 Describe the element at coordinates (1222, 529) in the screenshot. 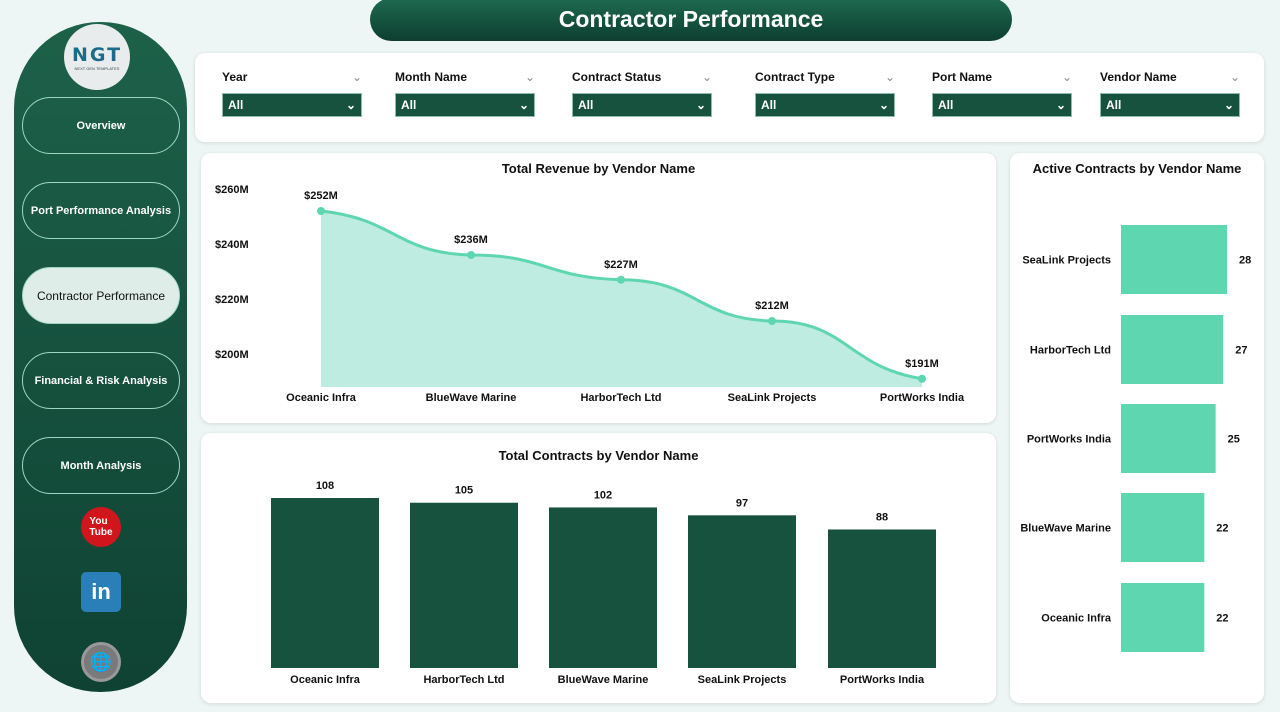

I see `data-label: 22` at that location.